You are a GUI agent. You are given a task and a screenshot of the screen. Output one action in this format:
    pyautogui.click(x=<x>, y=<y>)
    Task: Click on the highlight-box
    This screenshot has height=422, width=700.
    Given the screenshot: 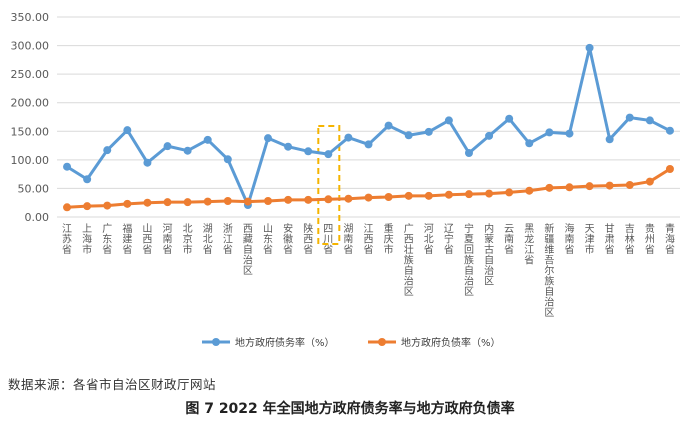 What is the action you would take?
    pyautogui.click(x=329, y=185)
    